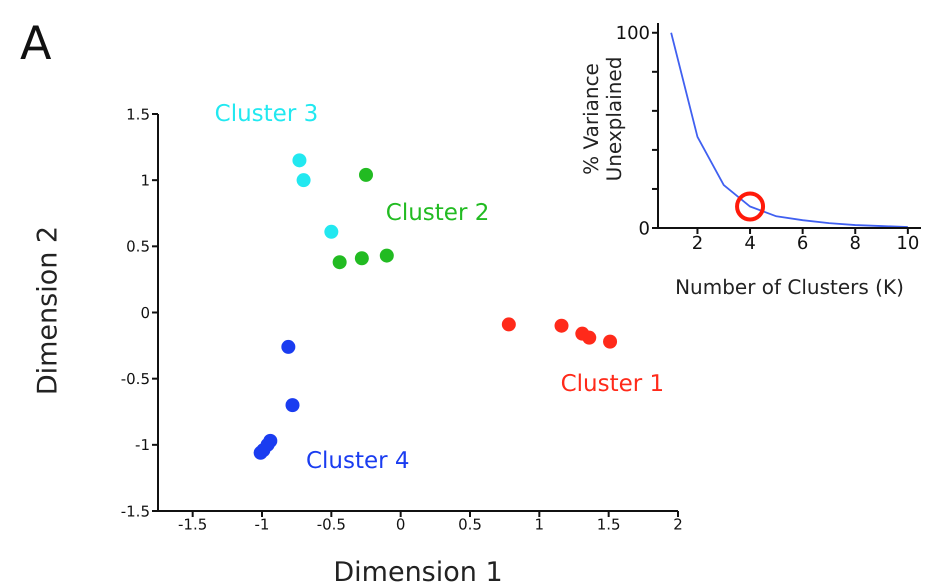  What do you see at coordinates (602, 119) in the screenshot?
I see `y-axis-title: % Variance Unexplained` at bounding box center [602, 119].